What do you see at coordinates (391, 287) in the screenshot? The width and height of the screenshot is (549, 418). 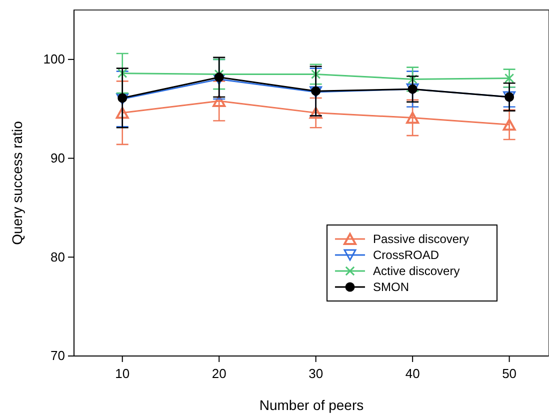 I see `legend-label: SMON` at bounding box center [391, 287].